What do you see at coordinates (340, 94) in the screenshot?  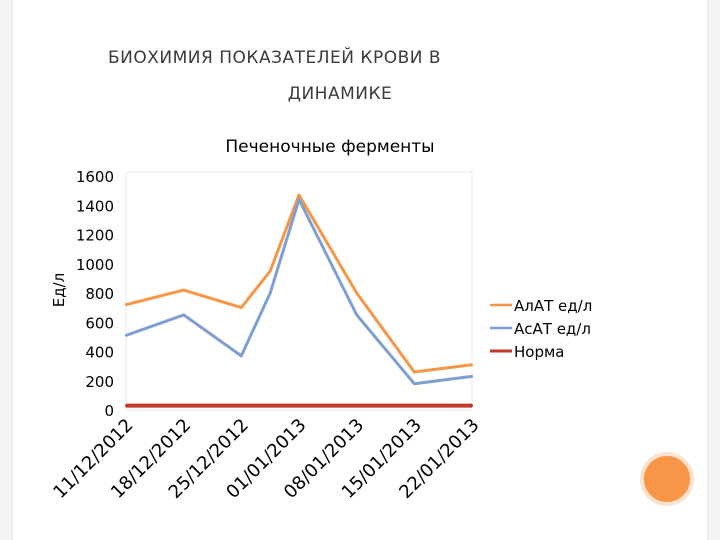 I see `slide-title-line-2: динамике` at bounding box center [340, 94].